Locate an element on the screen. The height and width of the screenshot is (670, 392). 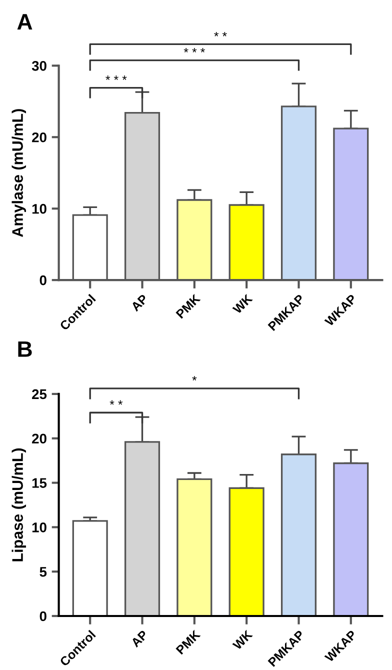
annotation: * * * is located at coordinates (116, 78).